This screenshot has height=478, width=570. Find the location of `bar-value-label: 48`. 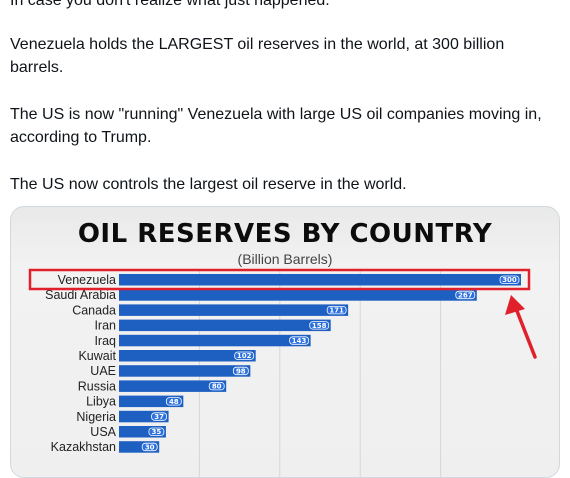

bar-value-label: 48 is located at coordinates (174, 402).